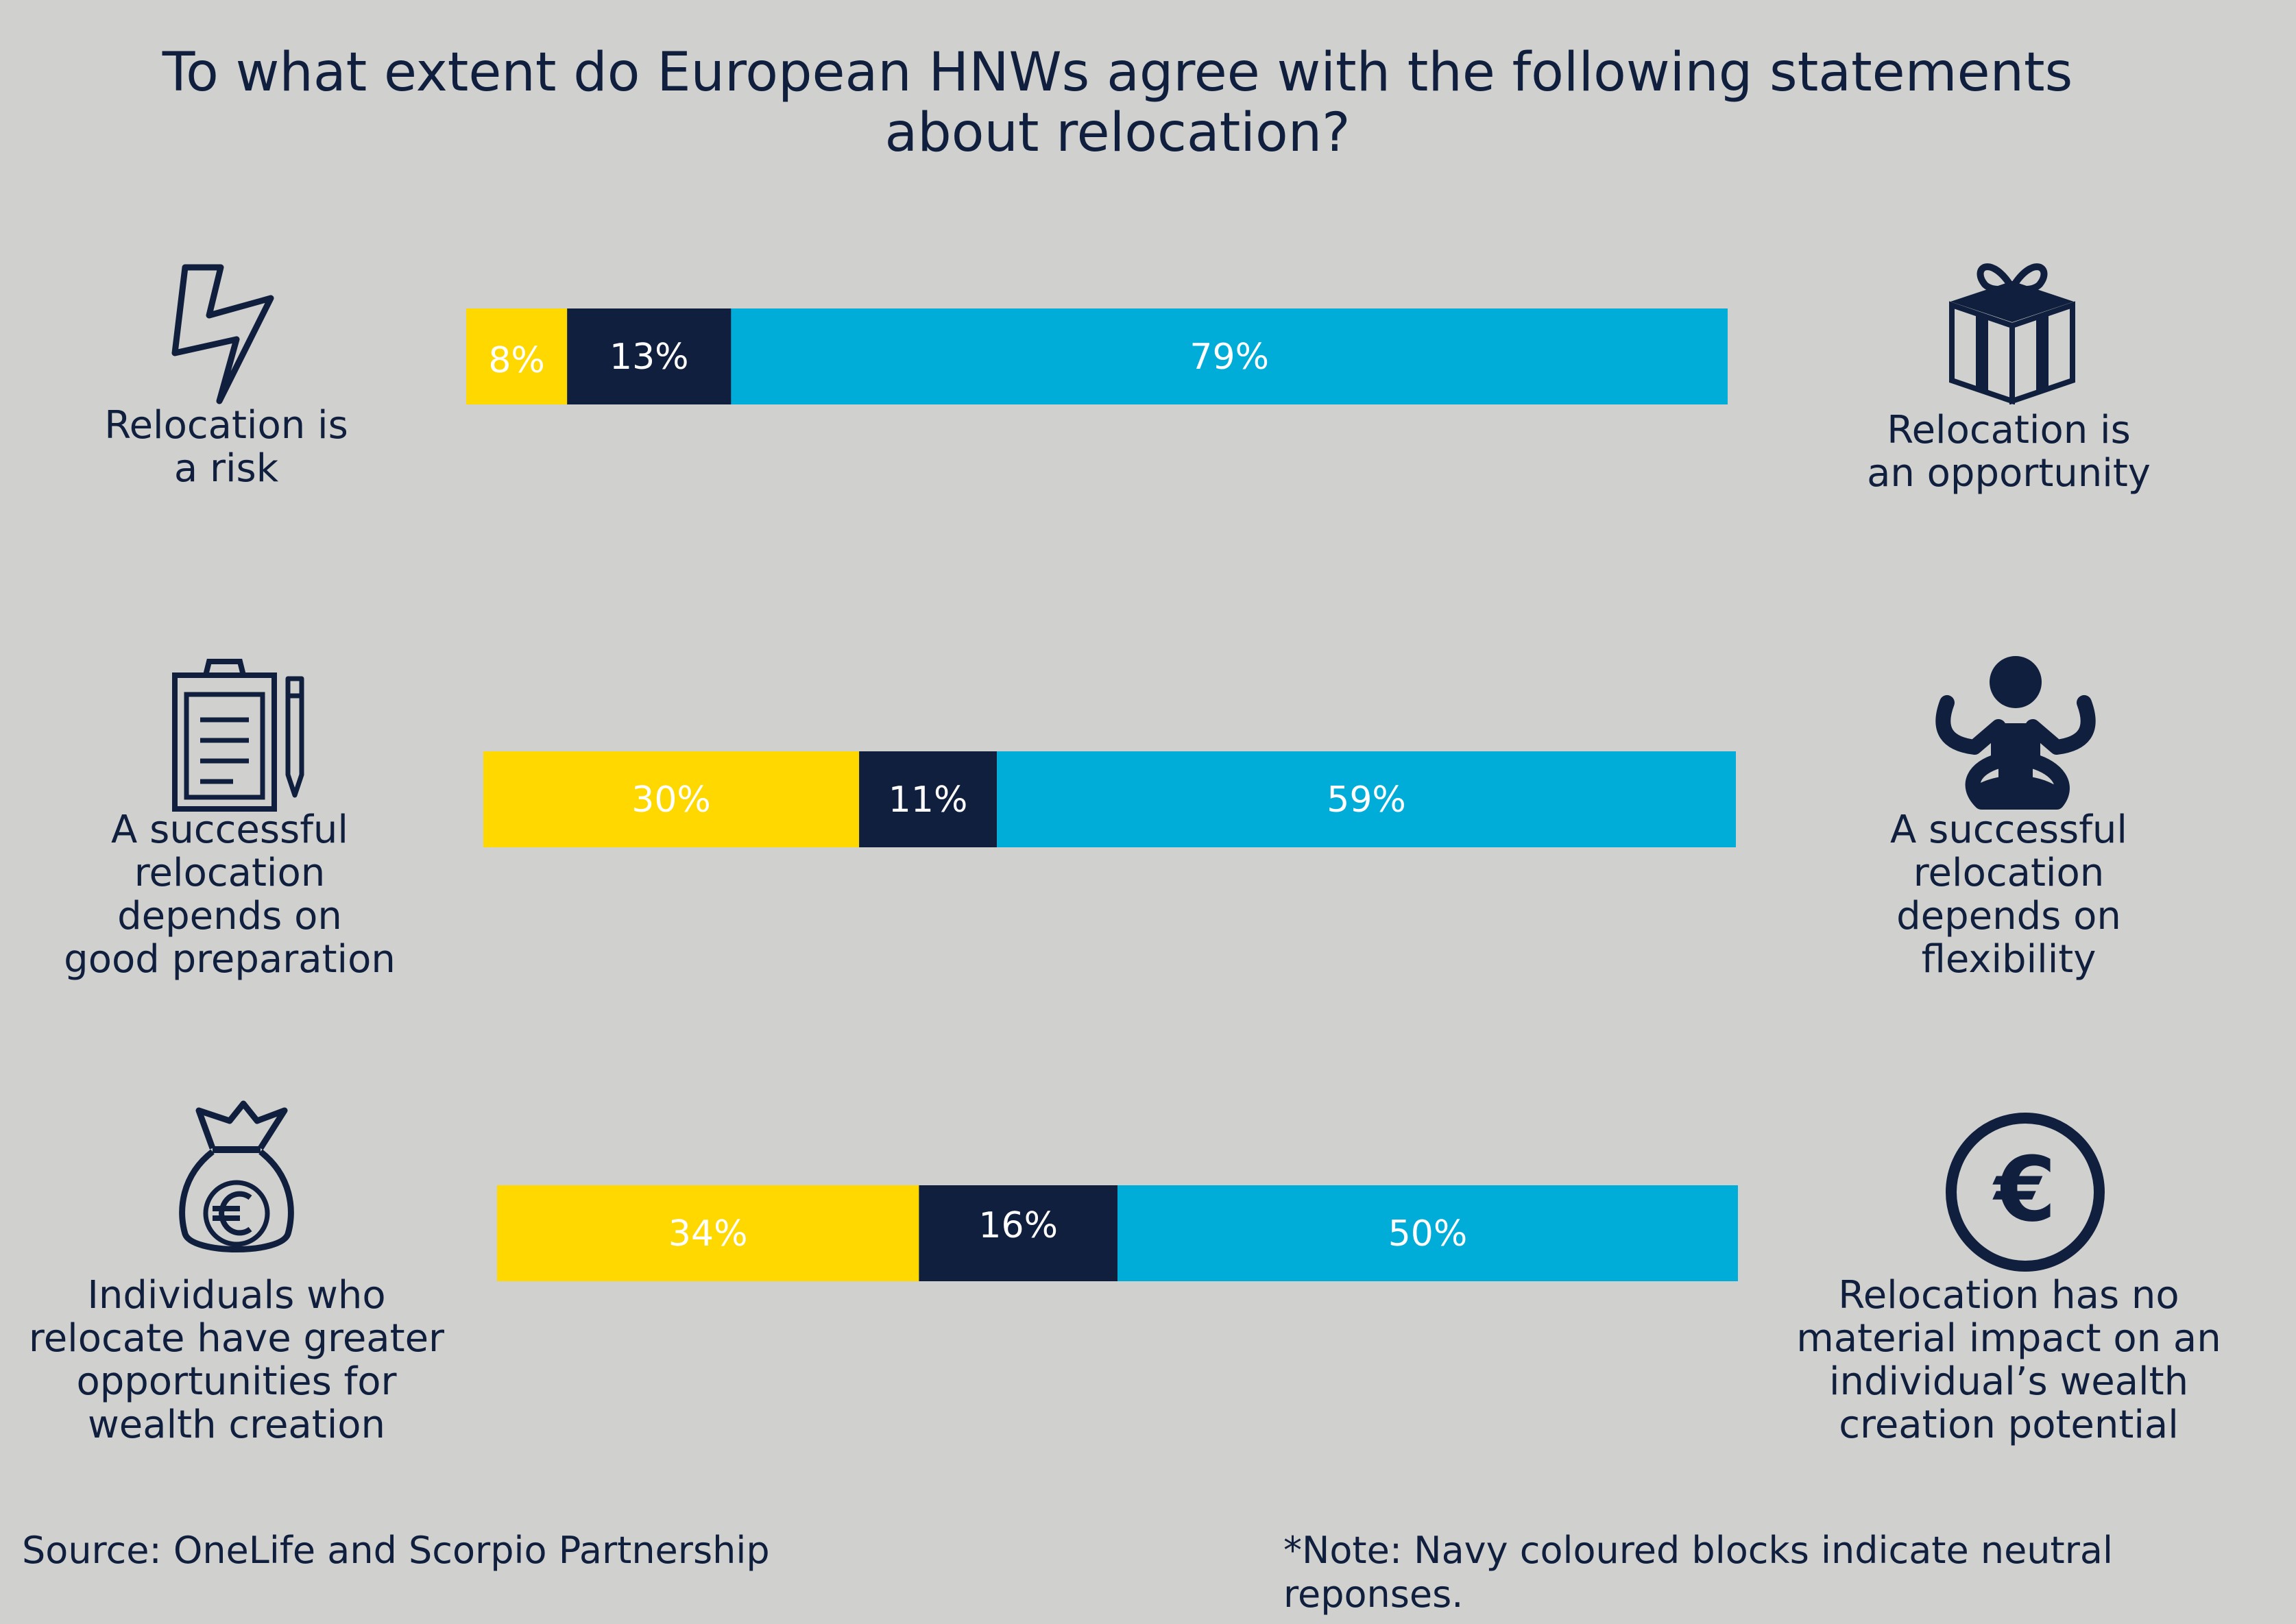 The width and height of the screenshot is (2296, 1624). I want to click on money-bag-euro-icon, so click(236, 1180).